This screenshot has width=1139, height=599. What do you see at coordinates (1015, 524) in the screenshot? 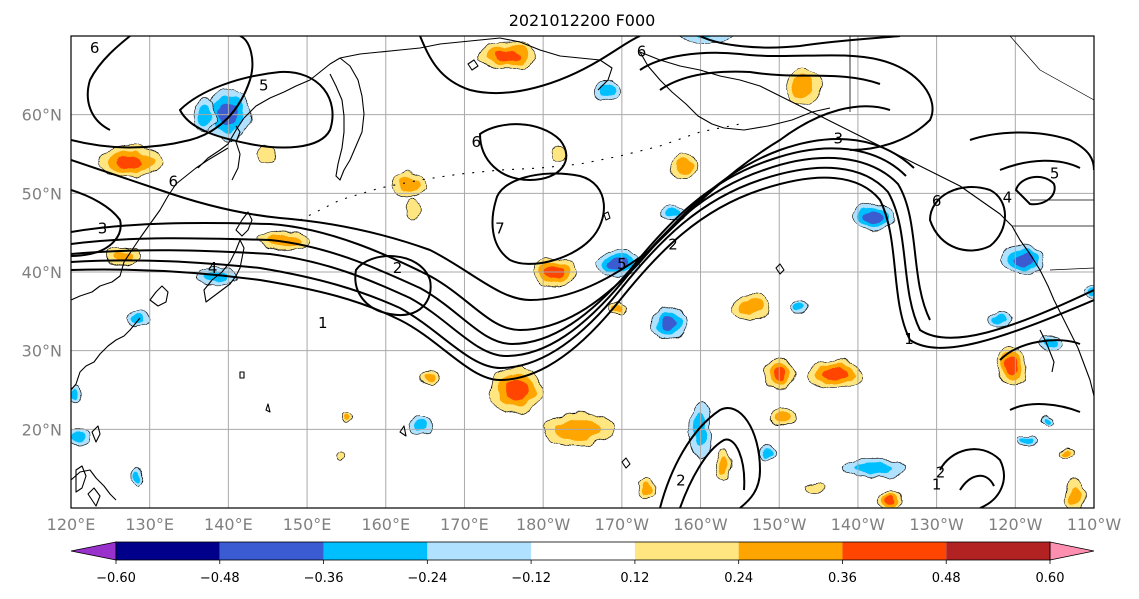
I see `longitude-tick-label: 120°W` at bounding box center [1015, 524].